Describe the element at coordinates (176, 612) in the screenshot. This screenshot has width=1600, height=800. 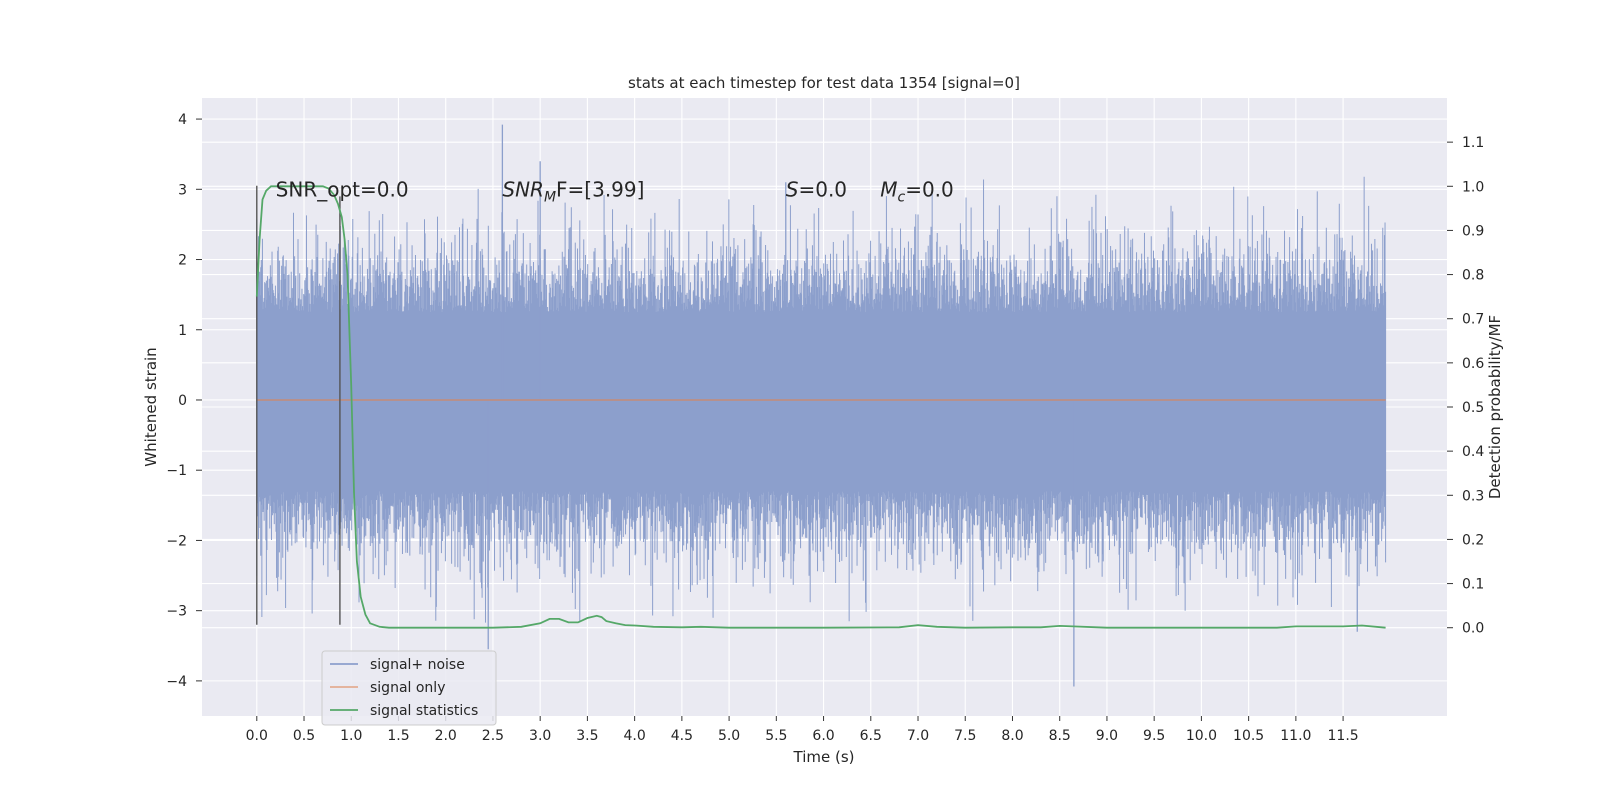
I see `y-tick-label: −3` at that location.